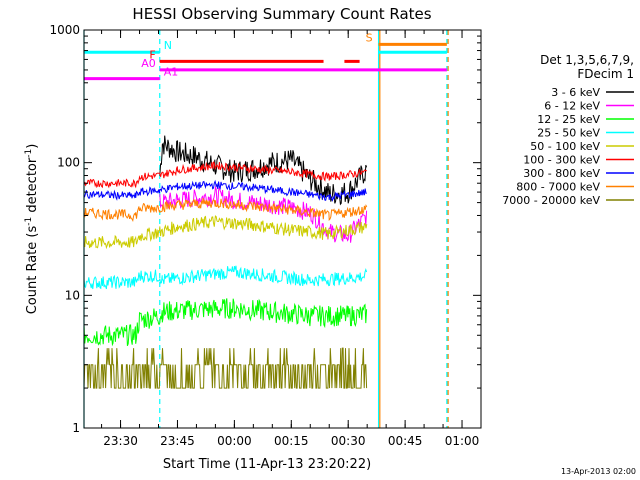 The height and width of the screenshot is (480, 640). I want to click on legend-entry-label: 50 - 100 keV, so click(565, 146).